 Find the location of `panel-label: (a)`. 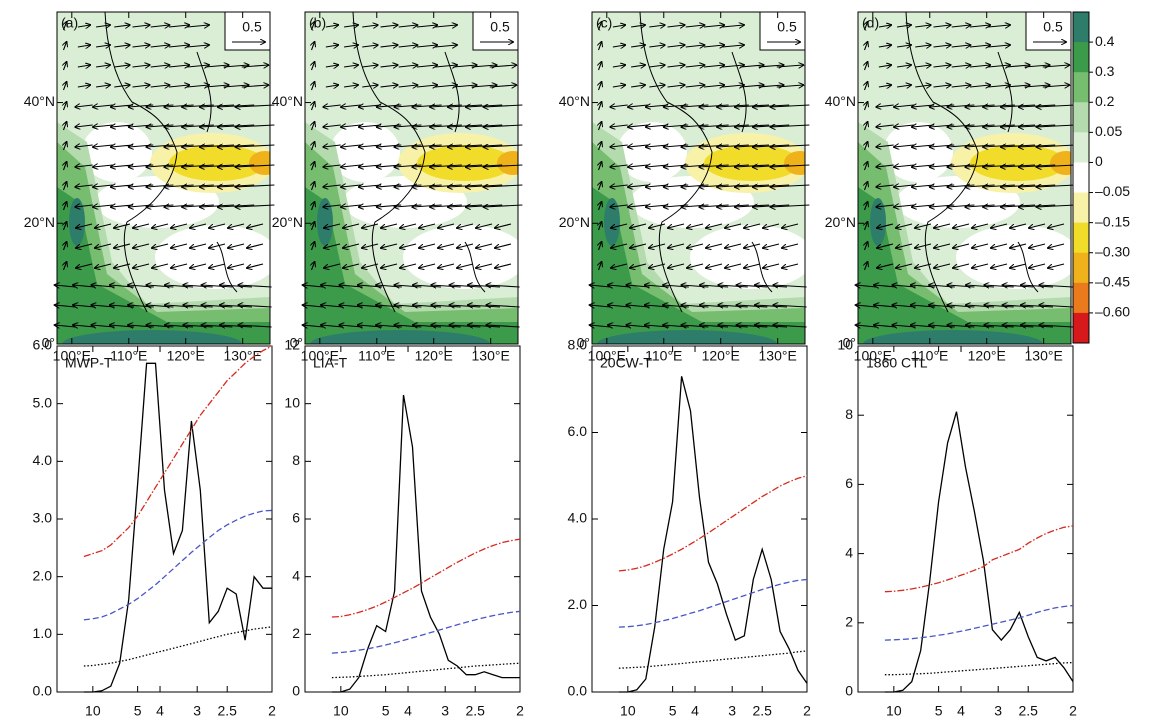

panel-label: (a) is located at coordinates (69, 23).